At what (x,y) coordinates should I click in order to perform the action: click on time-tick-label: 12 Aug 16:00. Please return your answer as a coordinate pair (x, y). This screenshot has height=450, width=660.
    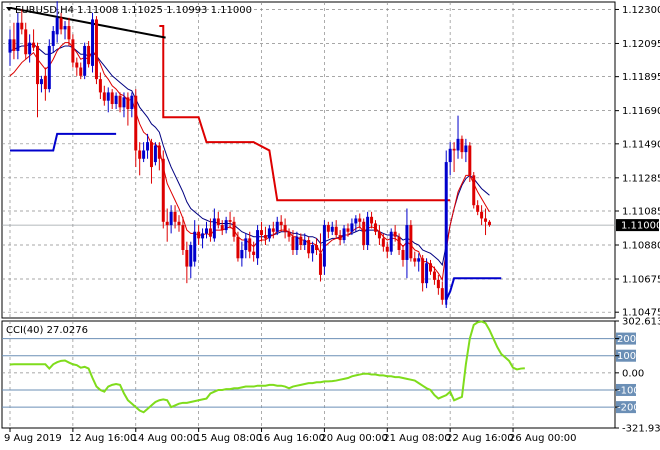
    Looking at the image, I should click on (102, 438).